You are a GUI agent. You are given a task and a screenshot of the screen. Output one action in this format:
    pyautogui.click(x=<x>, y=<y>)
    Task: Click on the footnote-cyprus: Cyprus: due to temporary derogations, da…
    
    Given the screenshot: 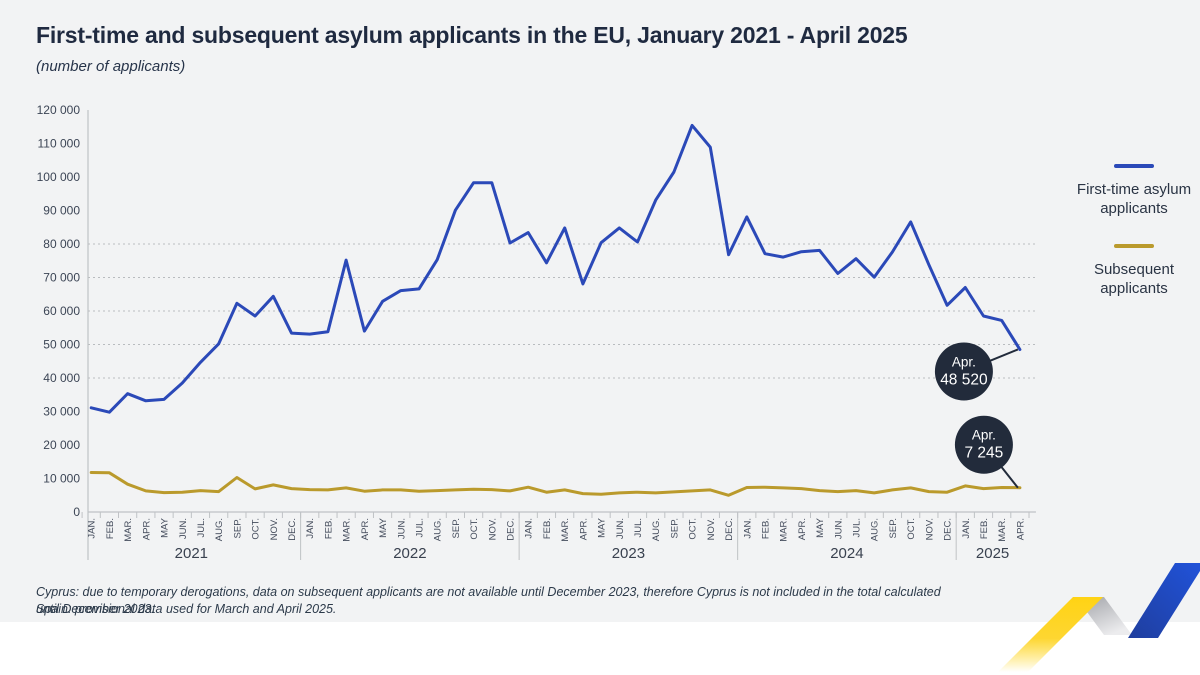 What is the action you would take?
    pyautogui.click(x=488, y=600)
    